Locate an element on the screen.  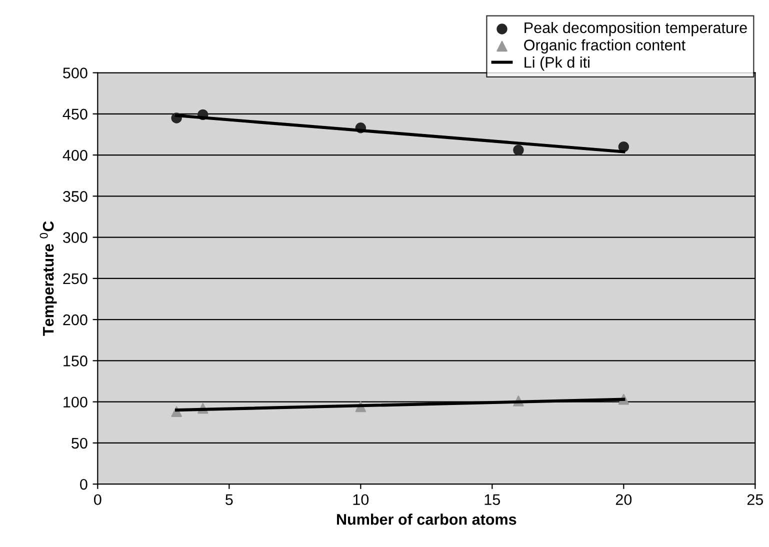
x-tick-label: 10 is located at coordinates (361, 500).